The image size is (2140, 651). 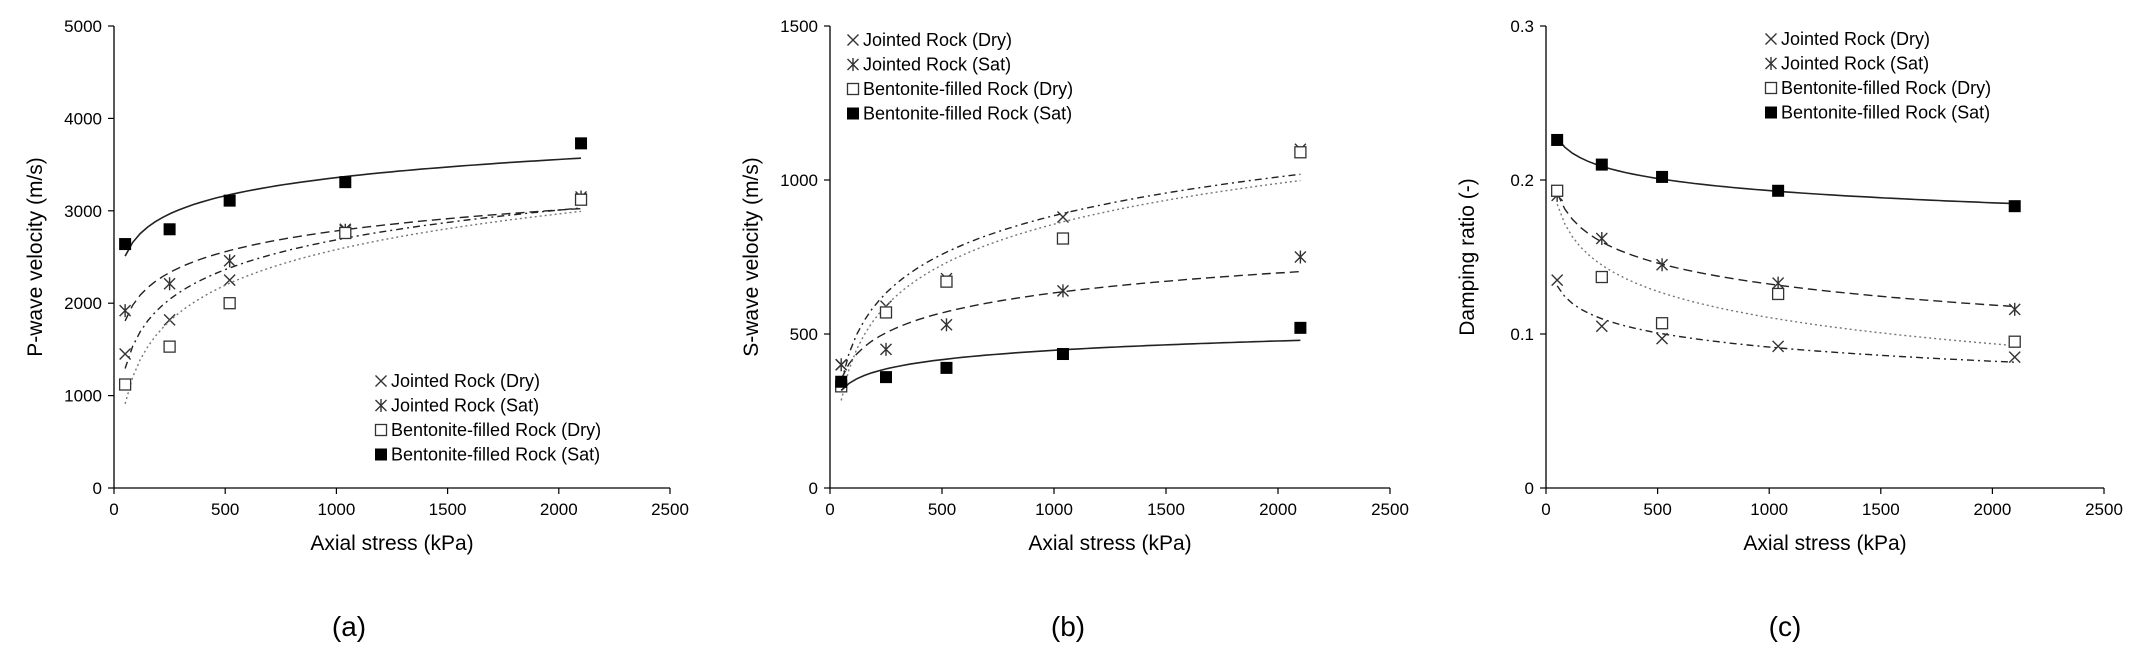 I want to click on fit-line-open-square, so click(x=353, y=307).